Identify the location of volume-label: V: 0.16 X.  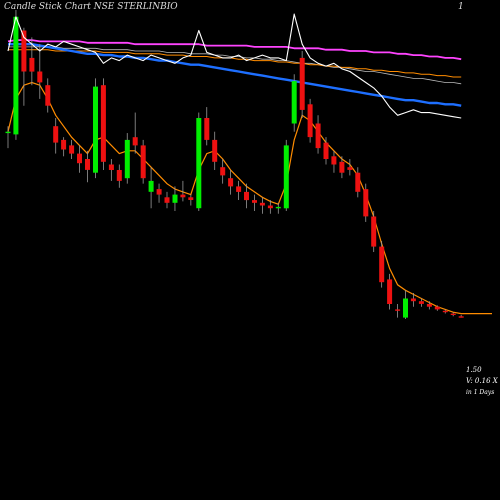
(482, 381).